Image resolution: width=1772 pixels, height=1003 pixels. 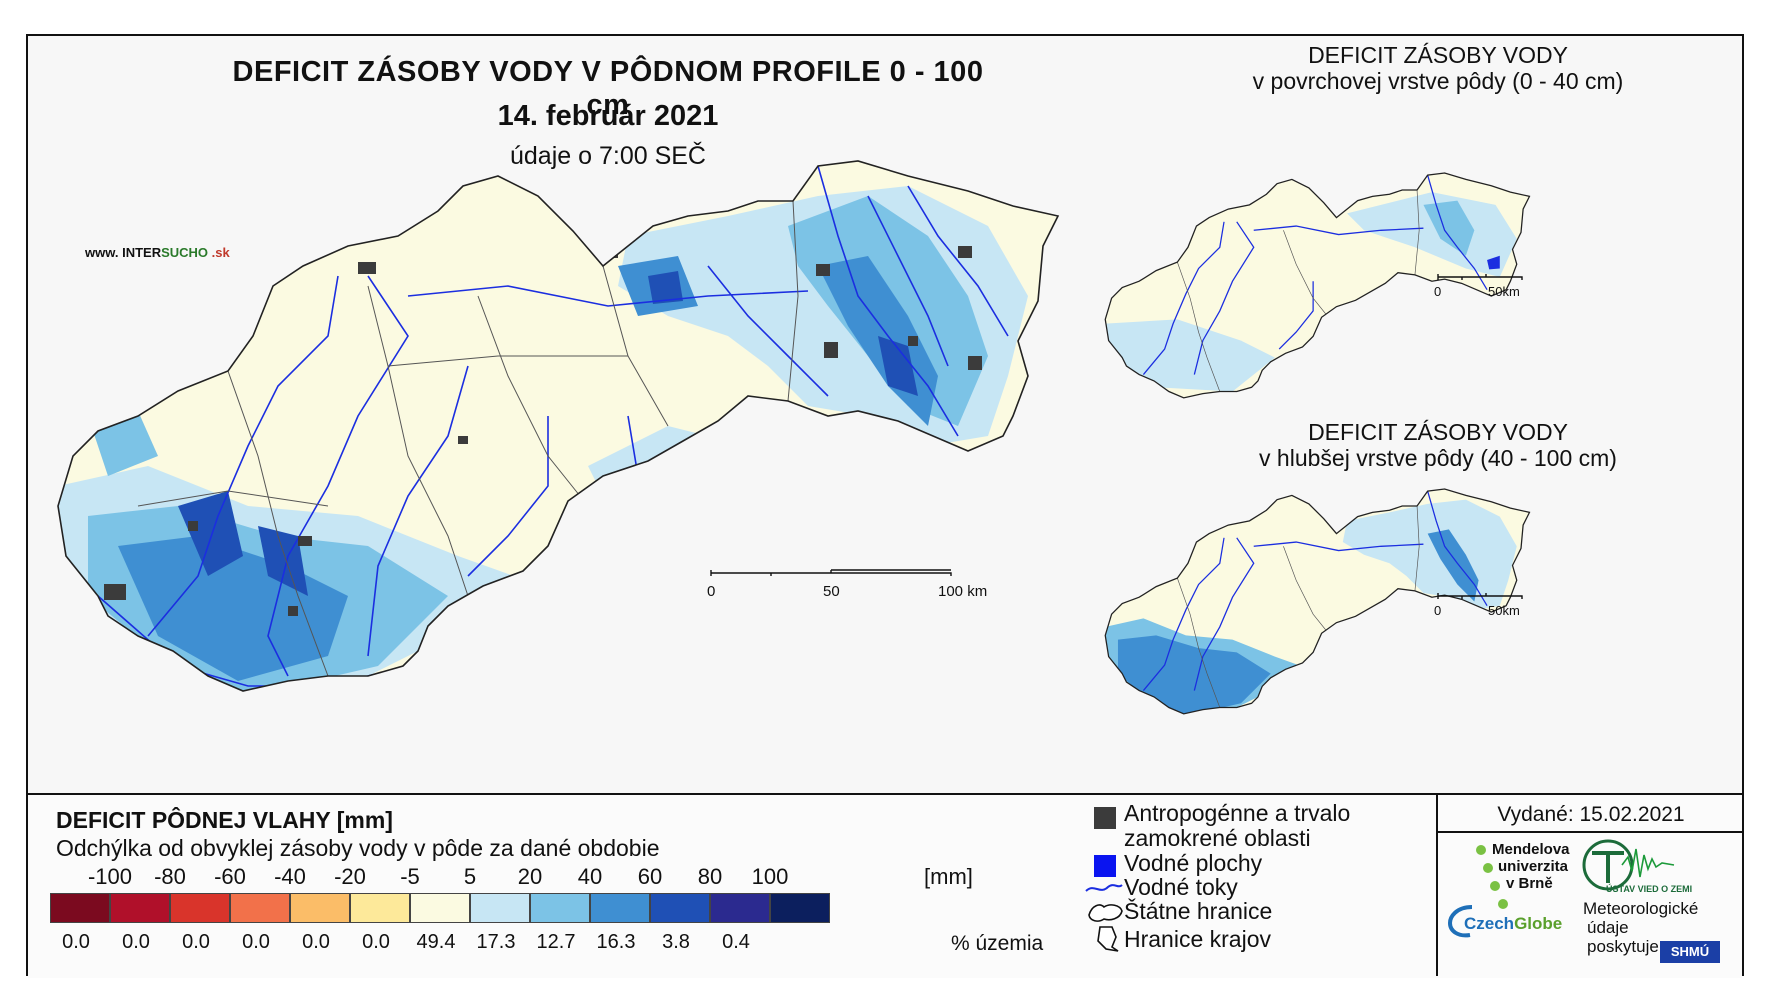 What do you see at coordinates (1104, 888) in the screenshot?
I see `streams-symbol` at bounding box center [1104, 888].